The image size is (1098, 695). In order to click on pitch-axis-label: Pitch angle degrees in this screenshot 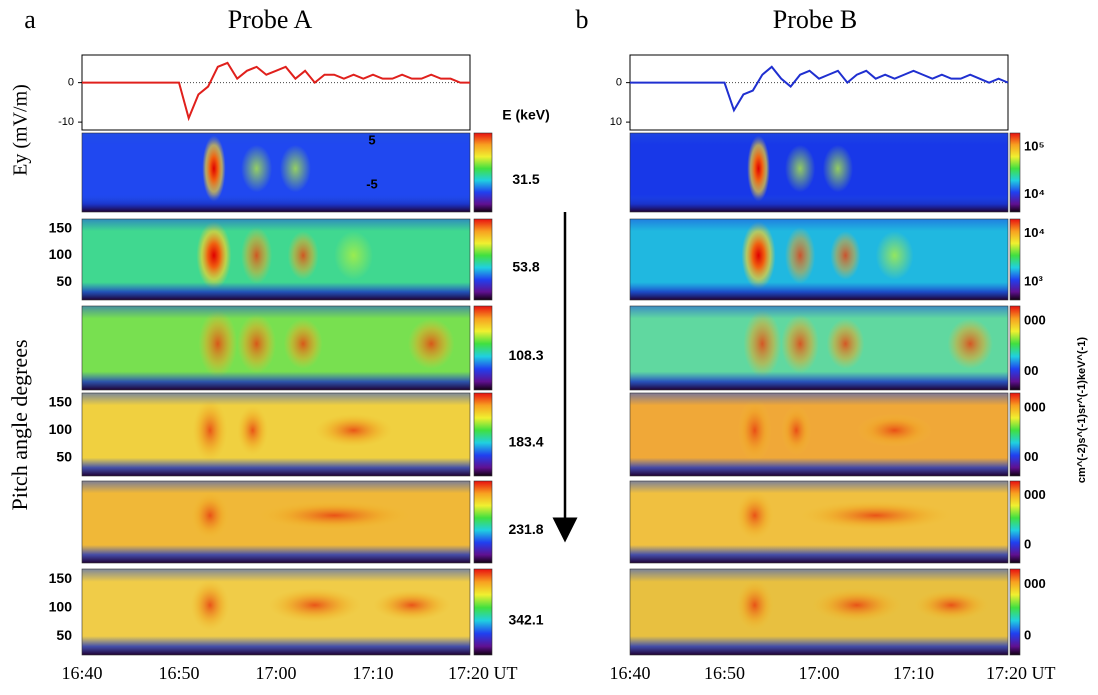, I will do `click(19, 424)`.